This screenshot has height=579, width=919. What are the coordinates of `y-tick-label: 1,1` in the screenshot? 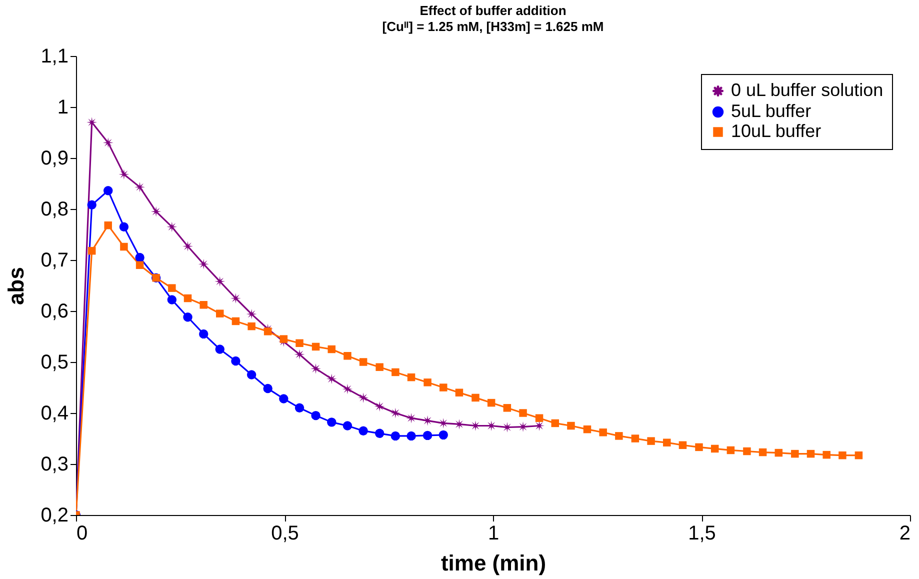 It's located at (54, 57).